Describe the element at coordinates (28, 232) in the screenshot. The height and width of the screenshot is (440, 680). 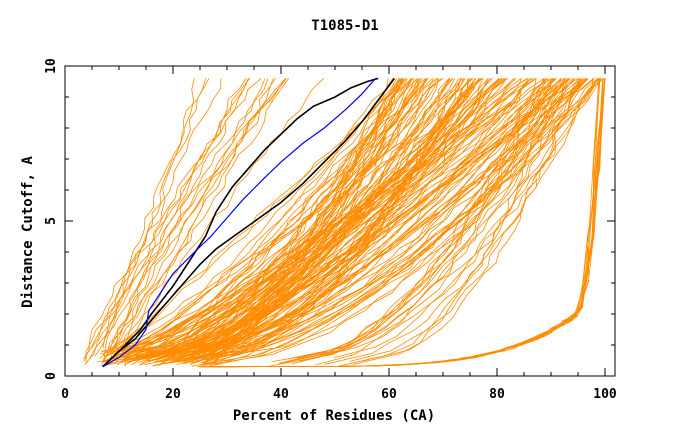
I see `y-axis-label: Distance Cutoff, A` at that location.